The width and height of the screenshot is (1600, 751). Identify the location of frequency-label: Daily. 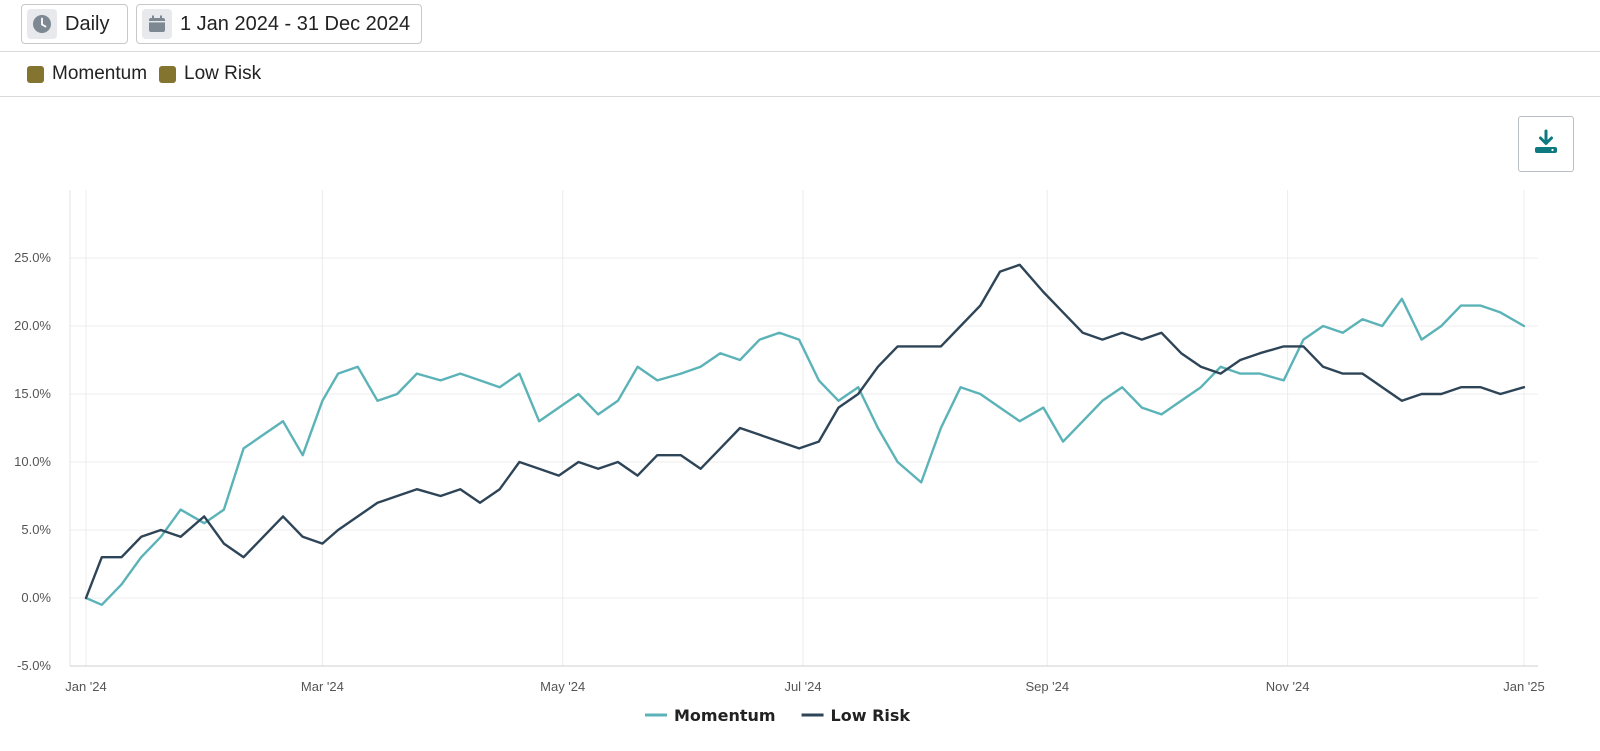
(87, 23).